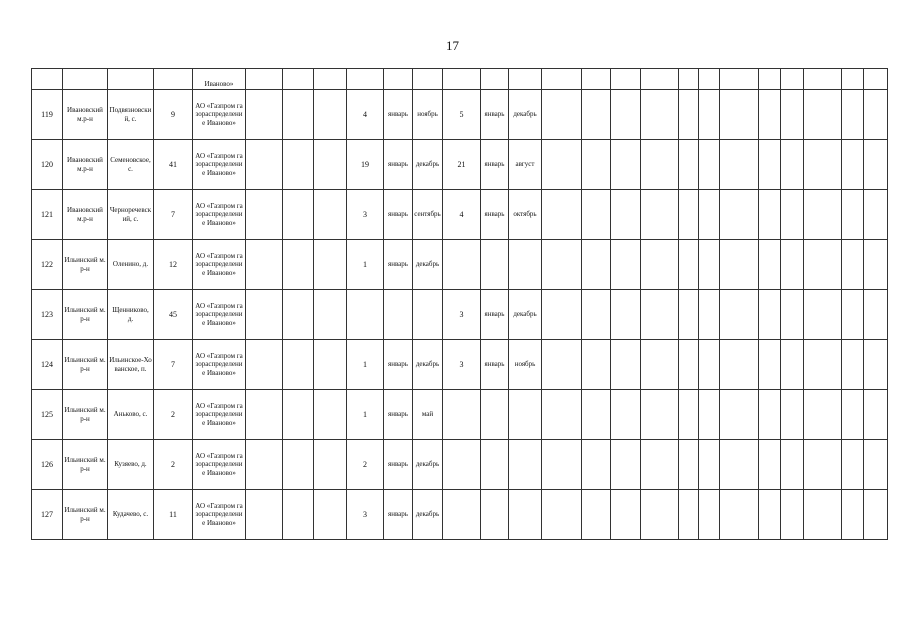  What do you see at coordinates (427, 264) in the screenshot?
I see `month-1-end-cell: декабрь` at bounding box center [427, 264].